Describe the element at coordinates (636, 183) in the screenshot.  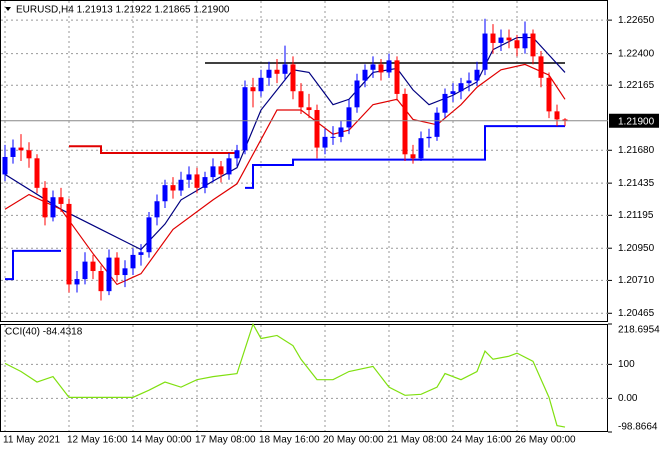
I see `y-tick-label: 1.21435` at that location.